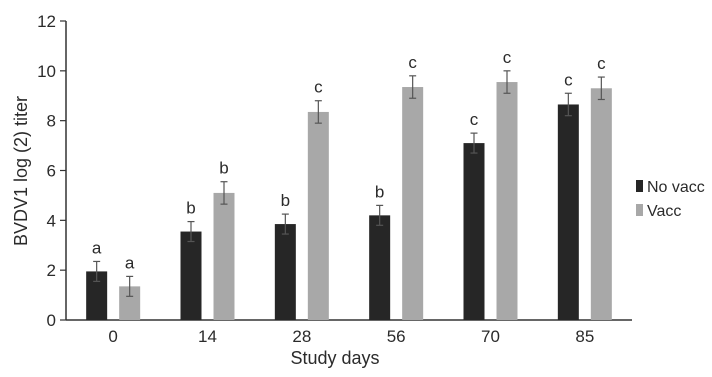 The image size is (712, 377). I want to click on x-axis-title: Study days, so click(334, 358).